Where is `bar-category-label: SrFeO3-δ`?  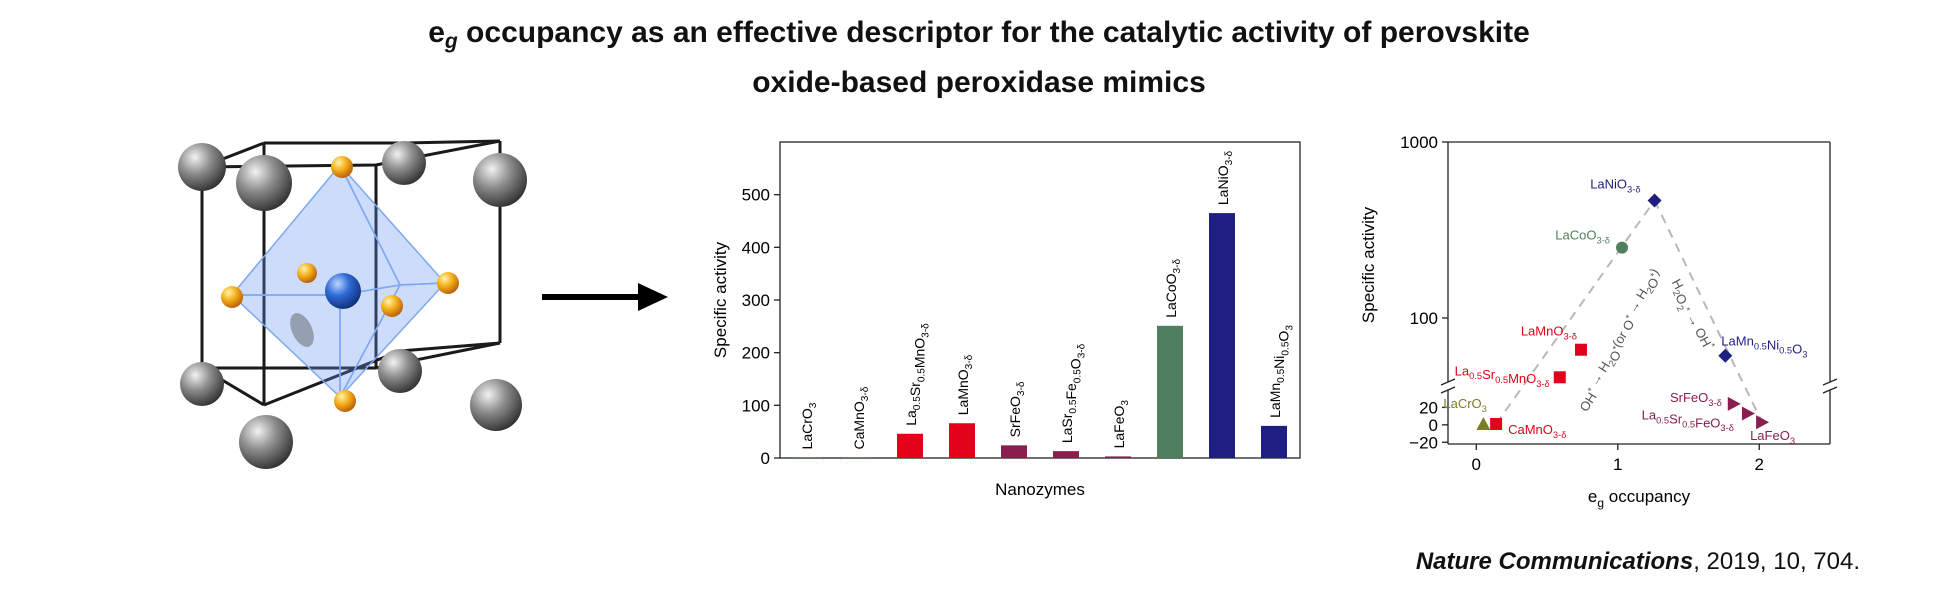 bar-category-label: SrFeO3-δ is located at coordinates (1017, 409).